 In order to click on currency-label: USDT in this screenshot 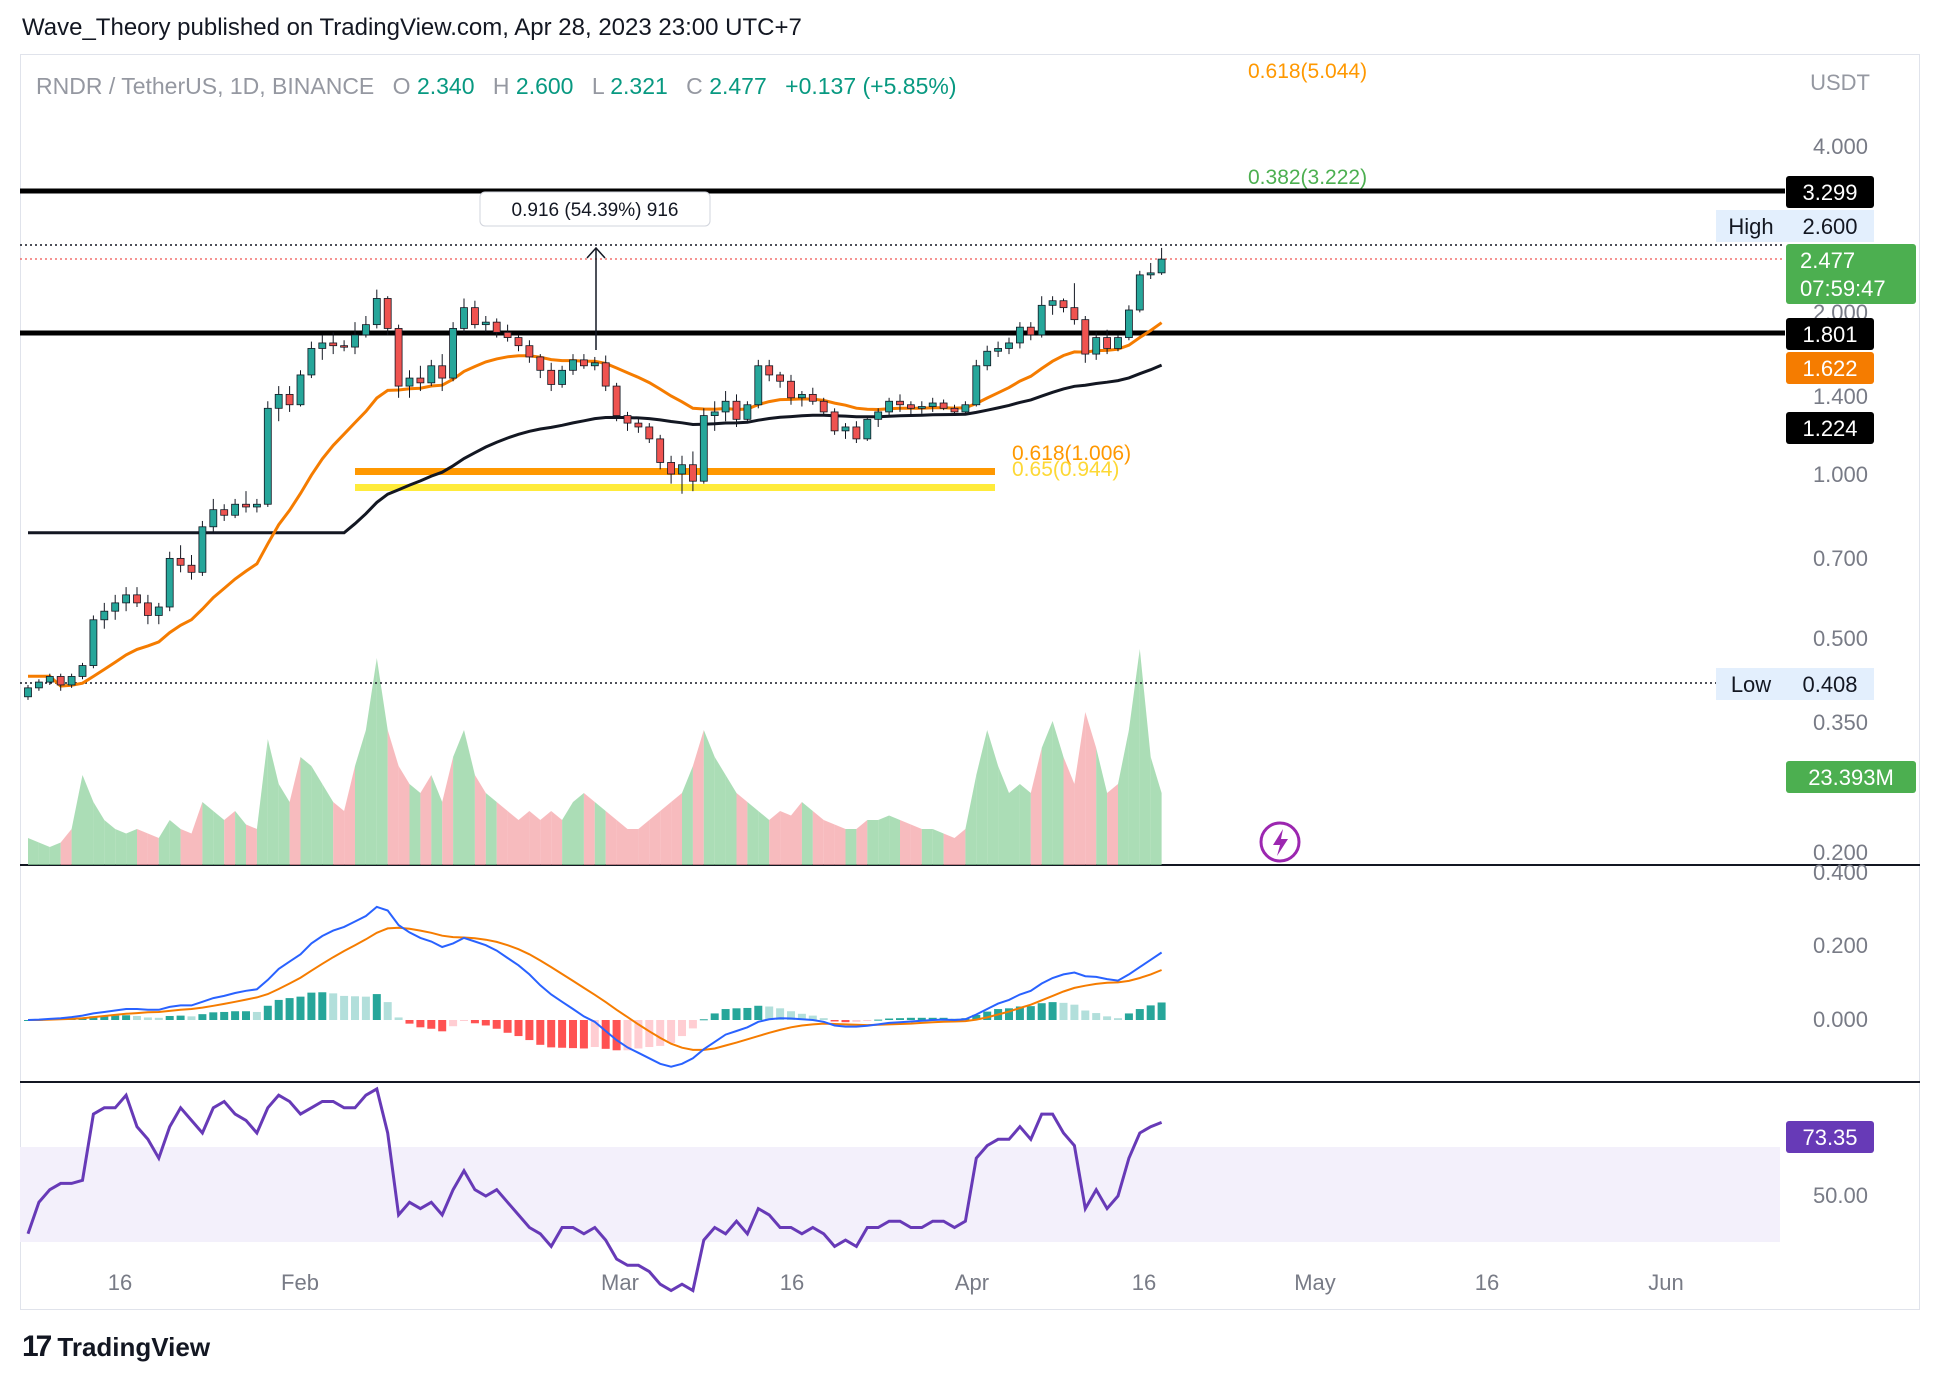, I will do `click(1840, 82)`.